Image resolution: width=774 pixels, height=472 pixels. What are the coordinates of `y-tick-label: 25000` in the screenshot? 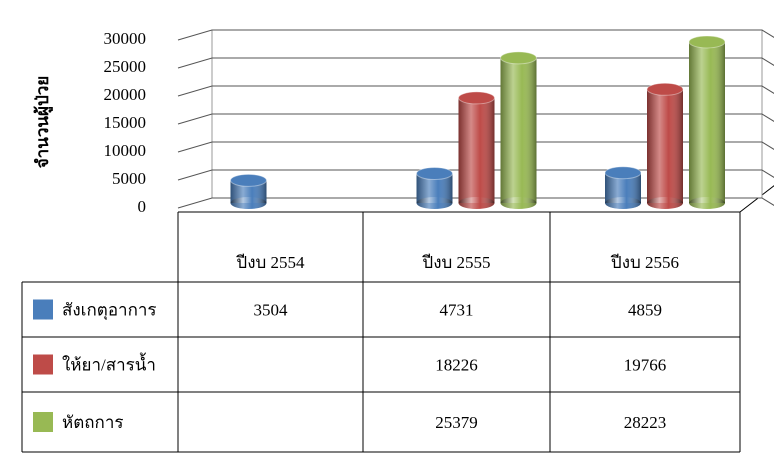 It's located at (125, 66).